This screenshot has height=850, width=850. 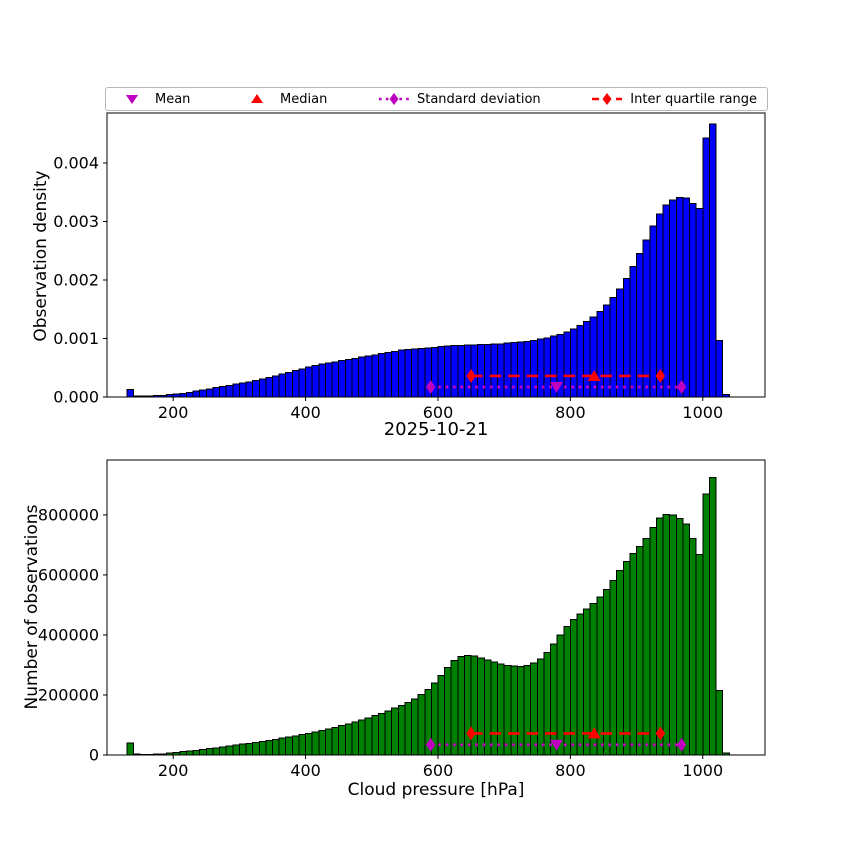 I want to click on legend-item-std: Standard deviation, so click(x=459, y=99).